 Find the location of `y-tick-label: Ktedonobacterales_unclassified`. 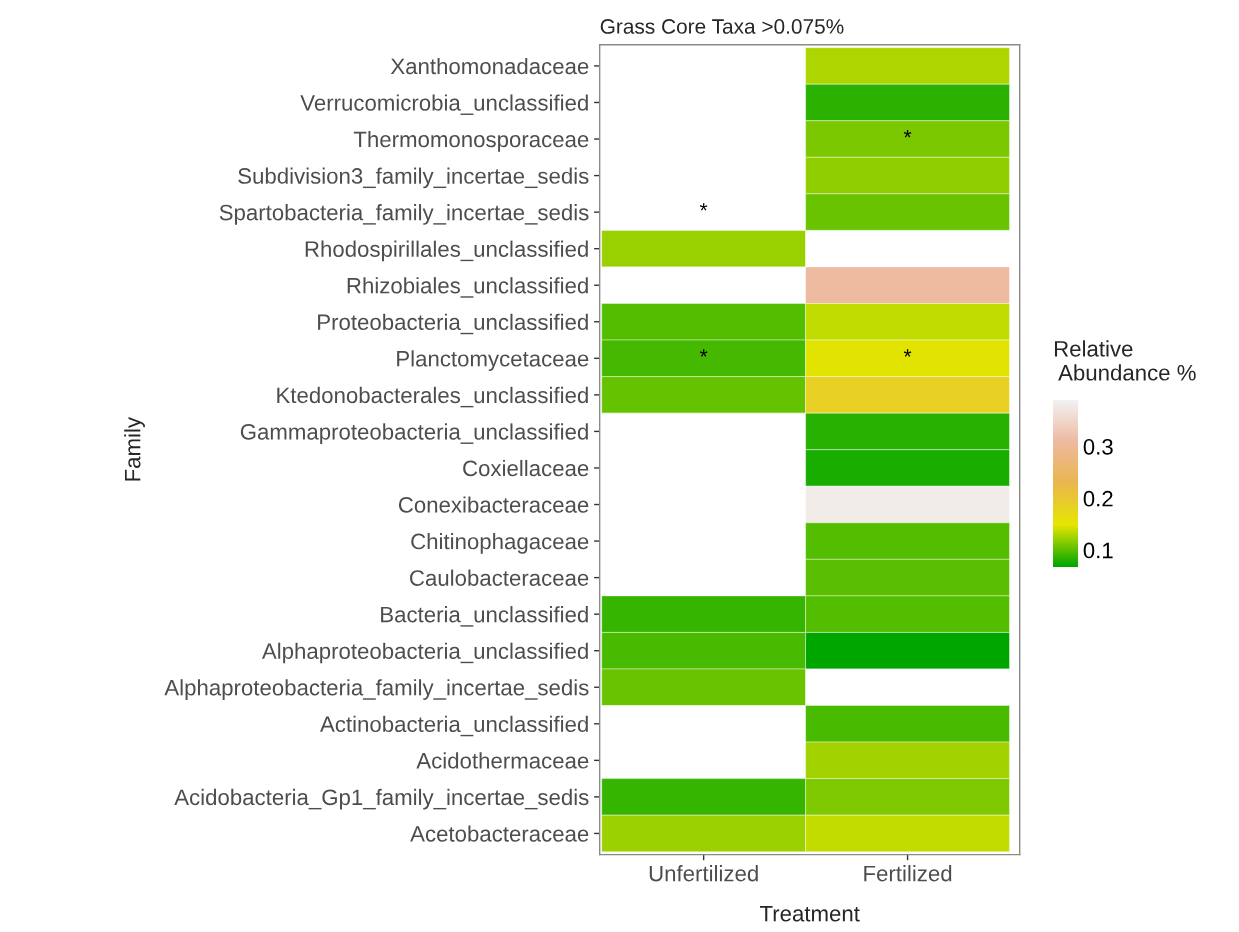

y-tick-label: Ktedonobacterales_unclassified is located at coordinates (432, 397).